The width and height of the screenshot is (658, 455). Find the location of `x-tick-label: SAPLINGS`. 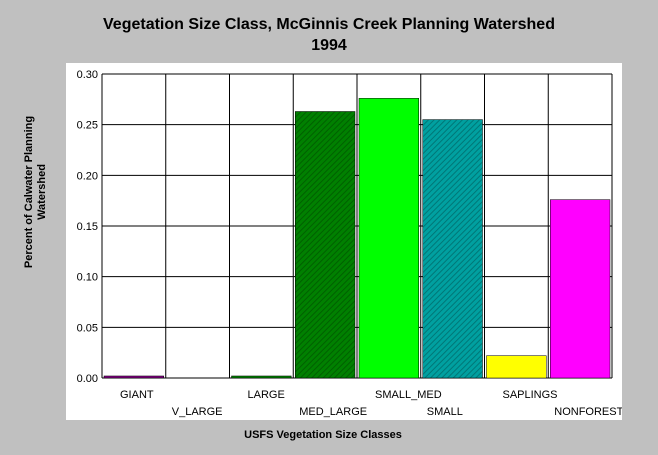

x-tick-label: SAPLINGS is located at coordinates (530, 395).